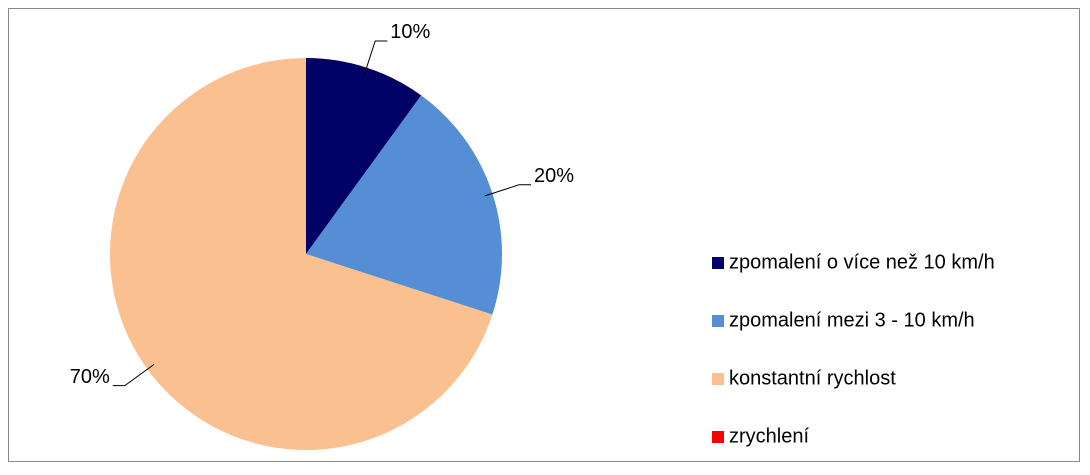  Describe the element at coordinates (812, 378) in the screenshot. I see `legend-label: konstantní rychlost` at that location.